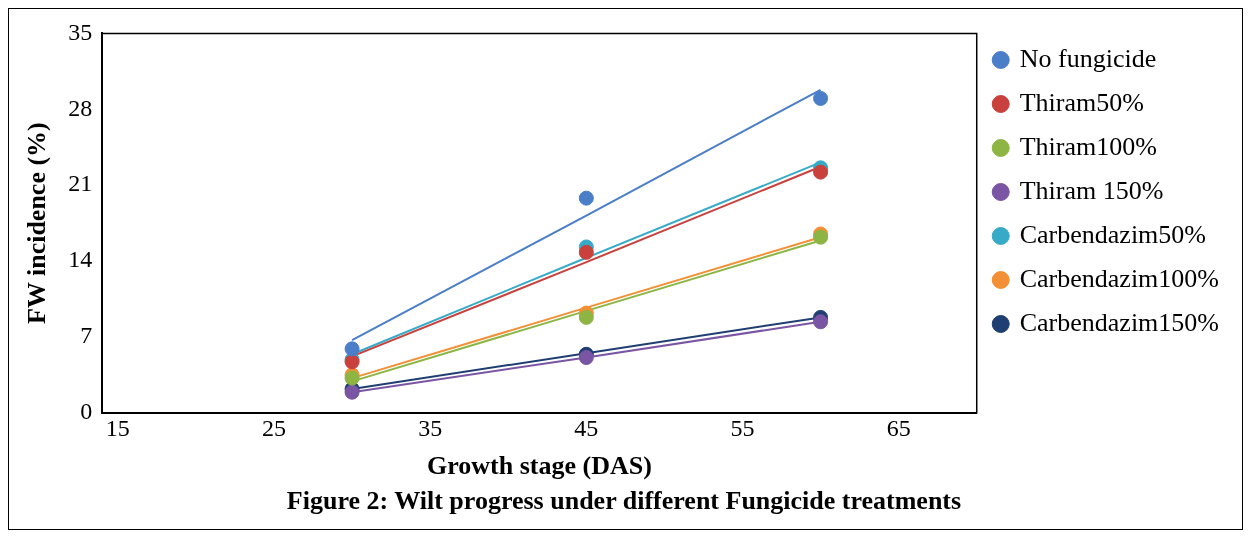 The image size is (1257, 544). What do you see at coordinates (80, 107) in the screenshot?
I see `y-tick-label: 28` at bounding box center [80, 107].